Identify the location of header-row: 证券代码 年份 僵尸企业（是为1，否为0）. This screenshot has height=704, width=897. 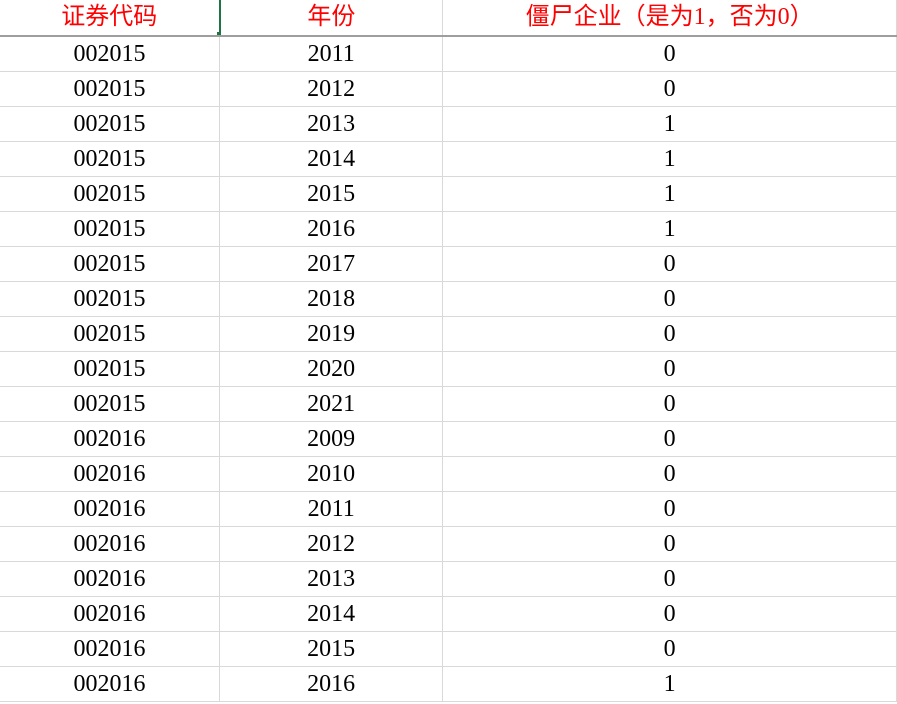
(448, 18).